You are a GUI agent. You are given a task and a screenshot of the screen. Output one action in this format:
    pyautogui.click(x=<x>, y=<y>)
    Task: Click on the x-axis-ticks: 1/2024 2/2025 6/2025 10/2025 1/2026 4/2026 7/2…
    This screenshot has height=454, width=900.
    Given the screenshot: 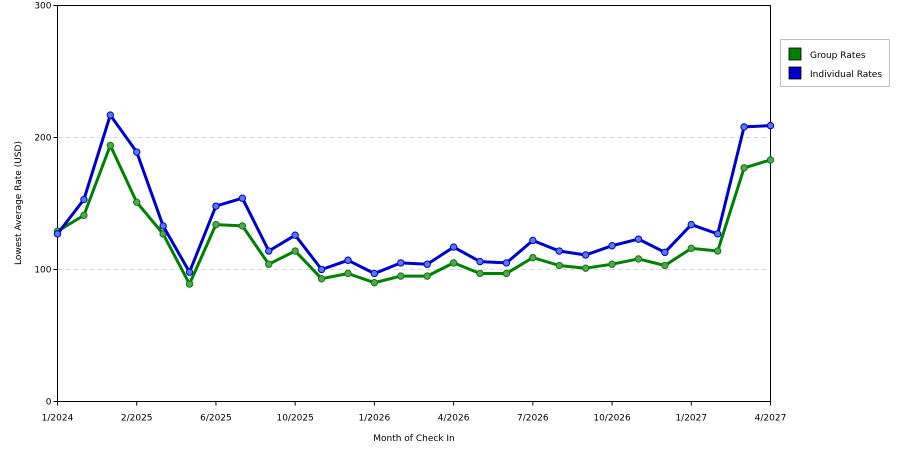 What is the action you would take?
    pyautogui.click(x=414, y=412)
    